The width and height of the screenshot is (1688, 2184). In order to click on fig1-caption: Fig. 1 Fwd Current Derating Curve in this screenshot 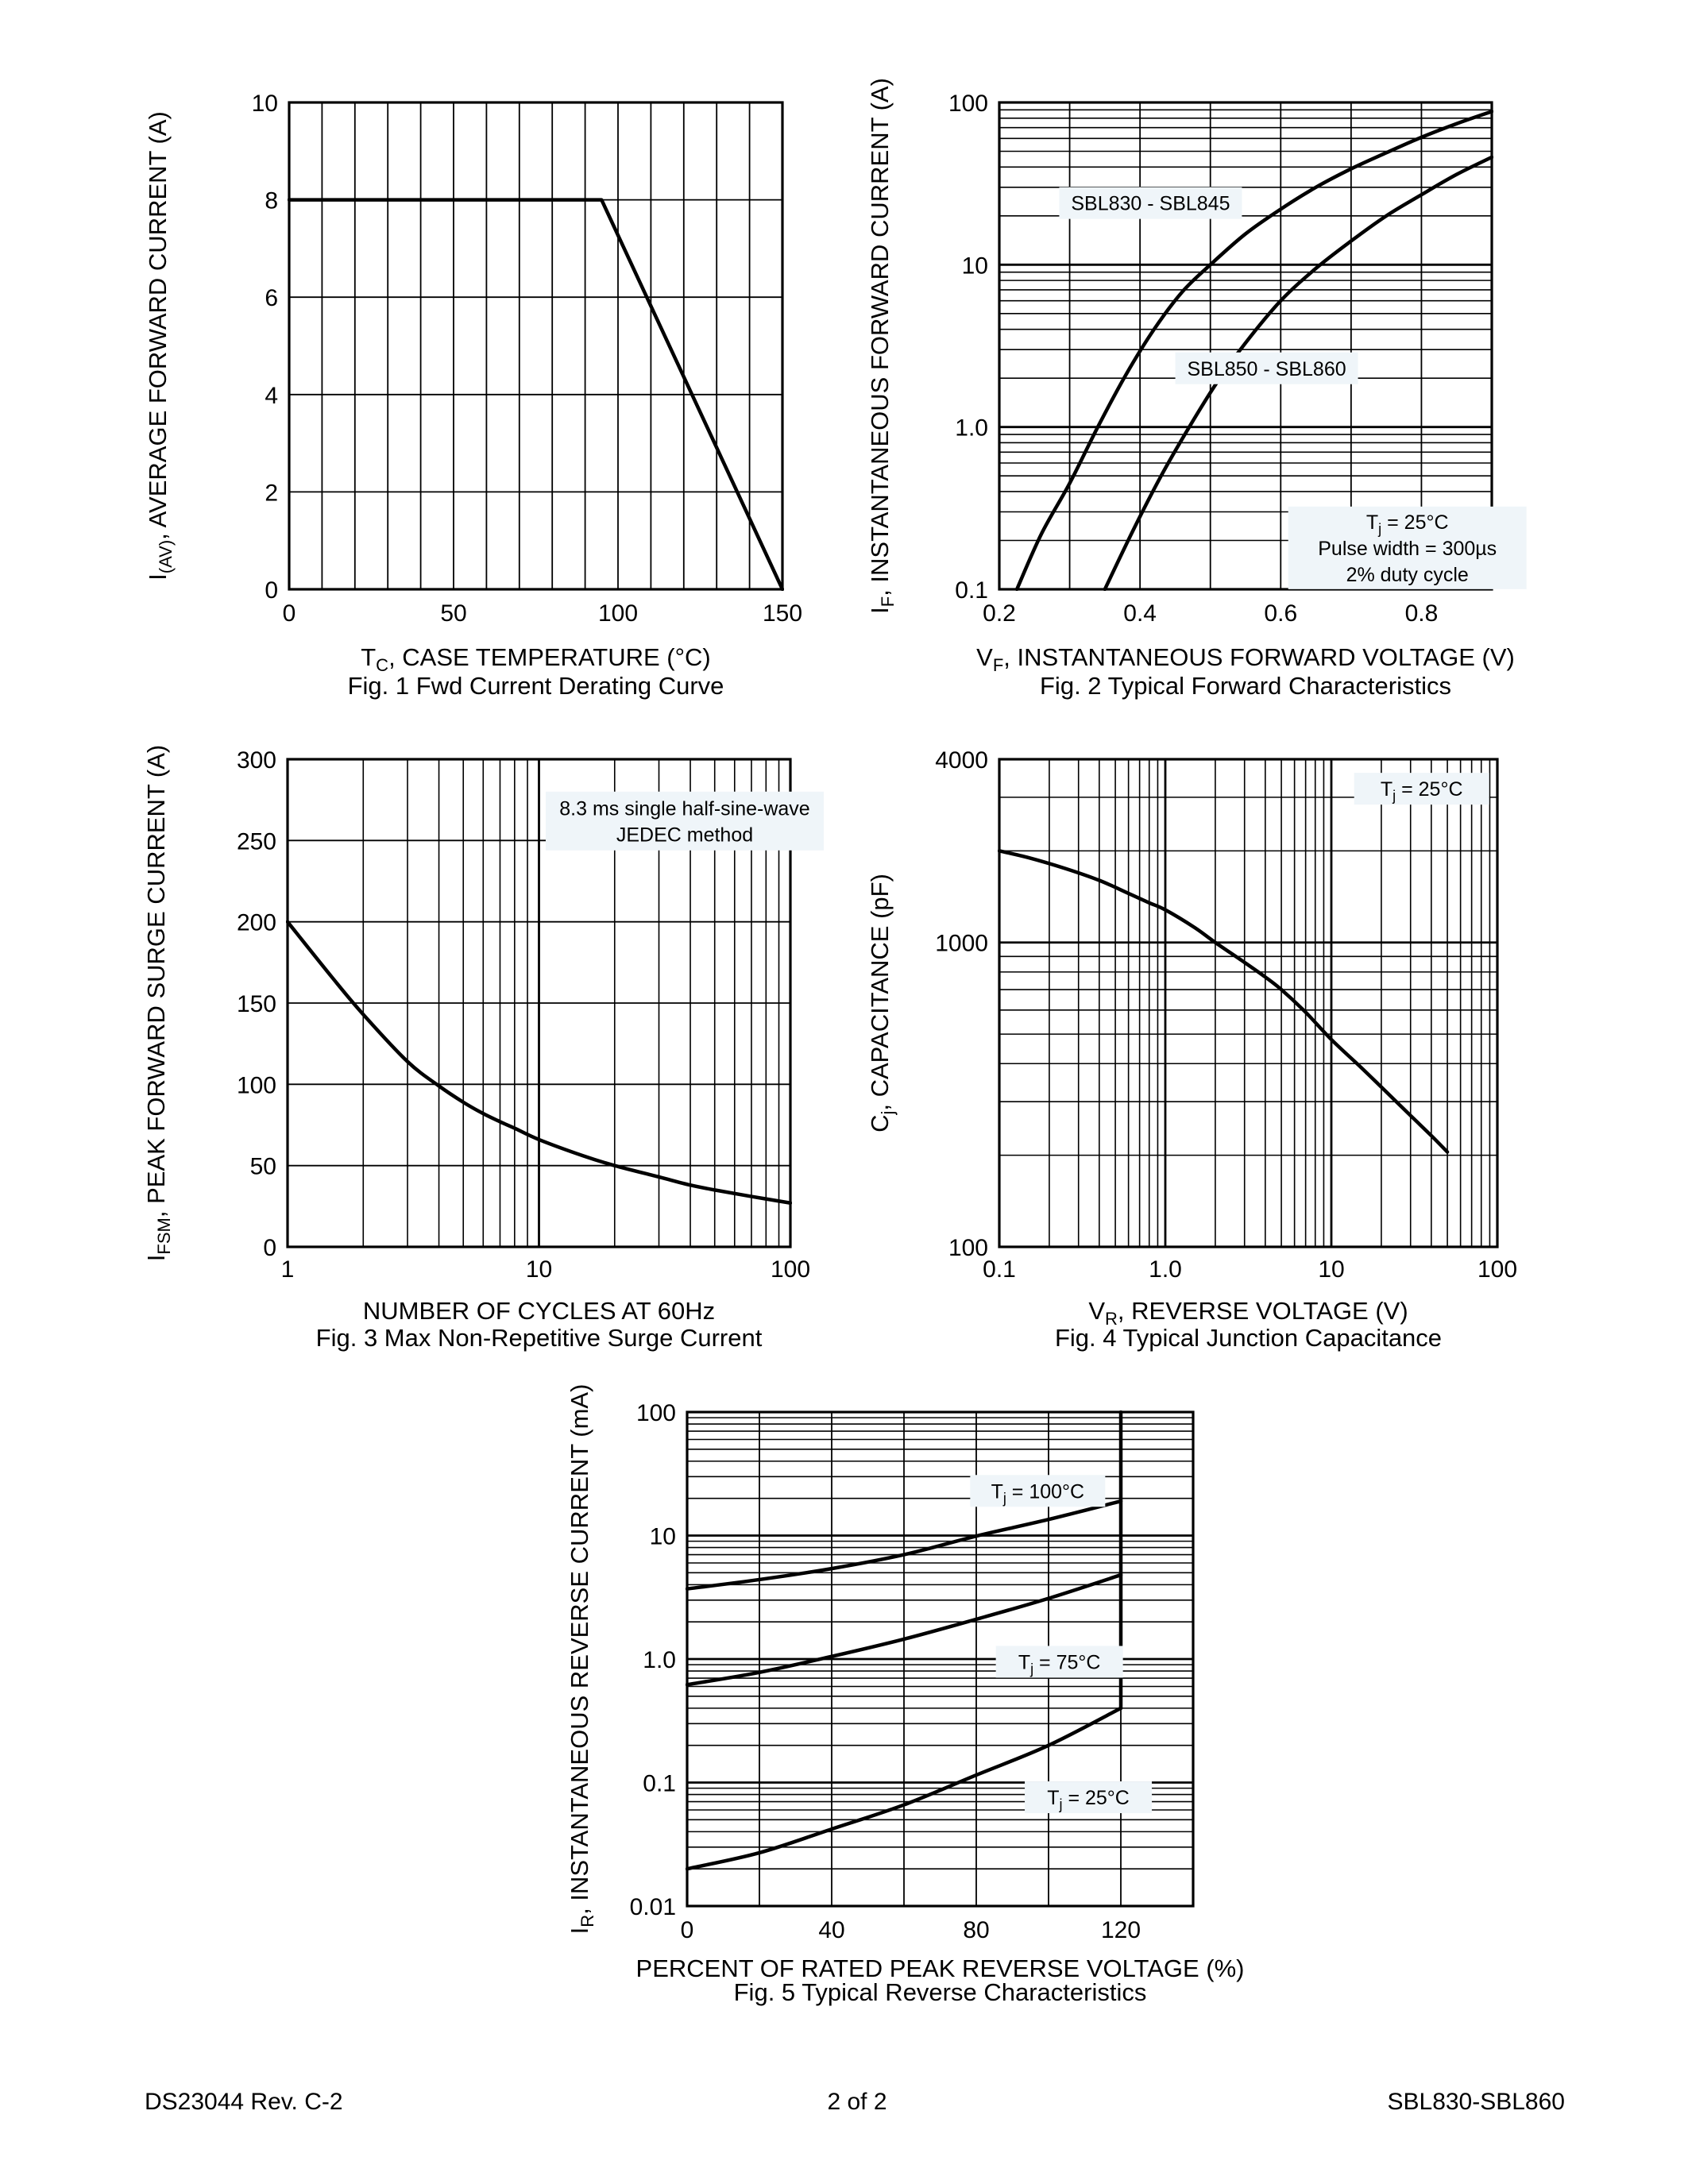, I will do `click(536, 686)`.